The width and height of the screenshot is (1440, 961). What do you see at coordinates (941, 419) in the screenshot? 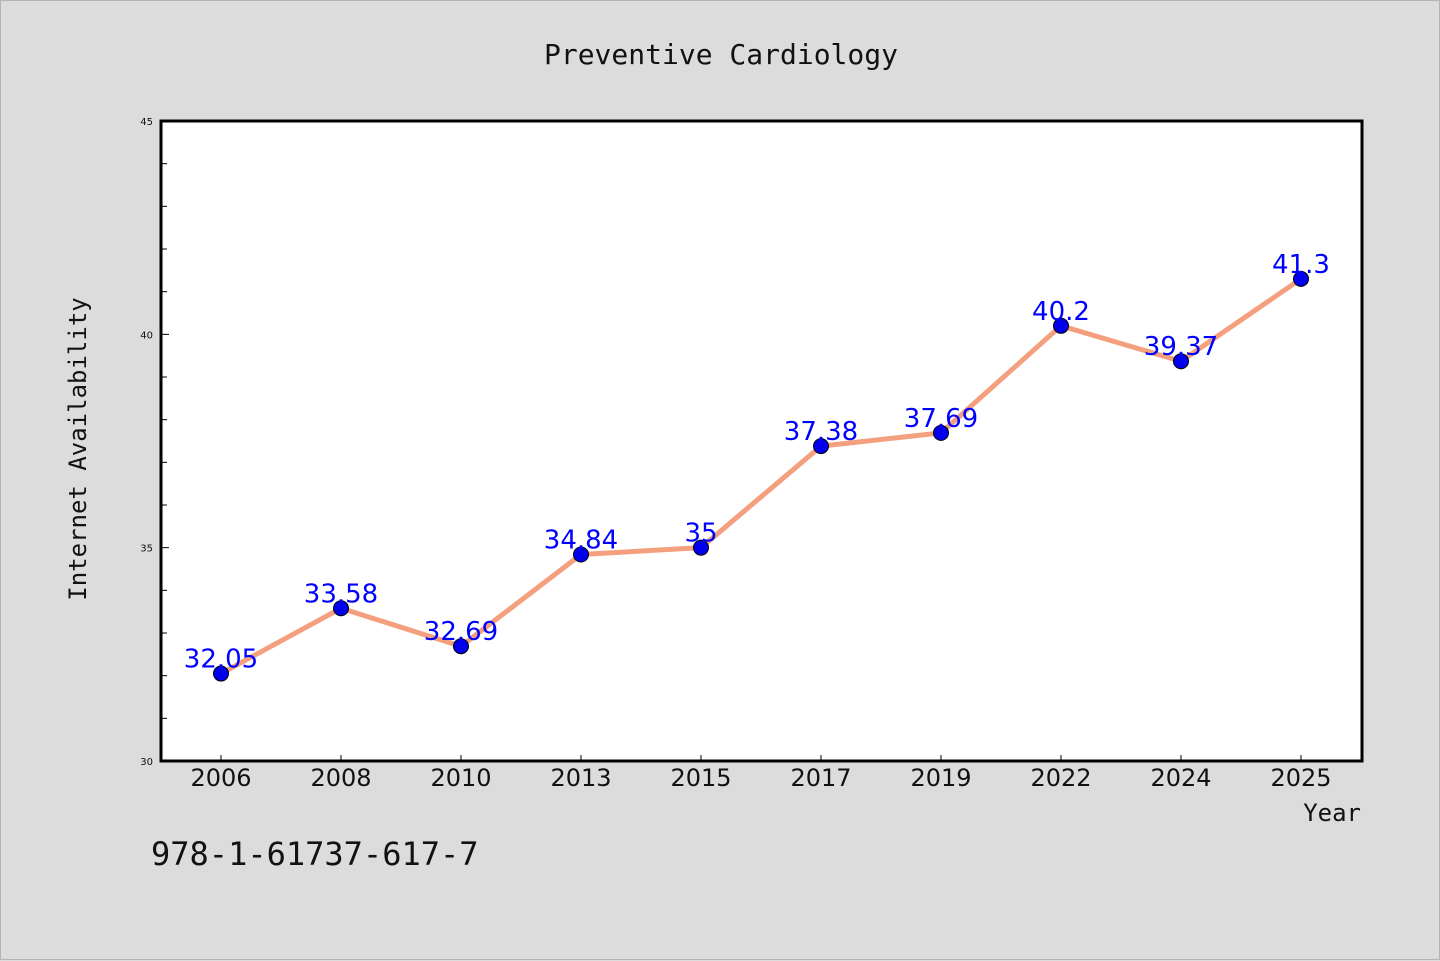
I see `data-label: 37.69` at bounding box center [941, 419].